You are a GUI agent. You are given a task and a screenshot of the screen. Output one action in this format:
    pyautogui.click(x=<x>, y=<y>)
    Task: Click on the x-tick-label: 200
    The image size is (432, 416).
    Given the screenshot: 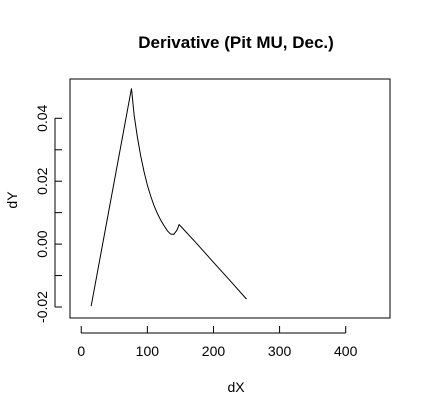 What is the action you would take?
    pyautogui.click(x=214, y=351)
    